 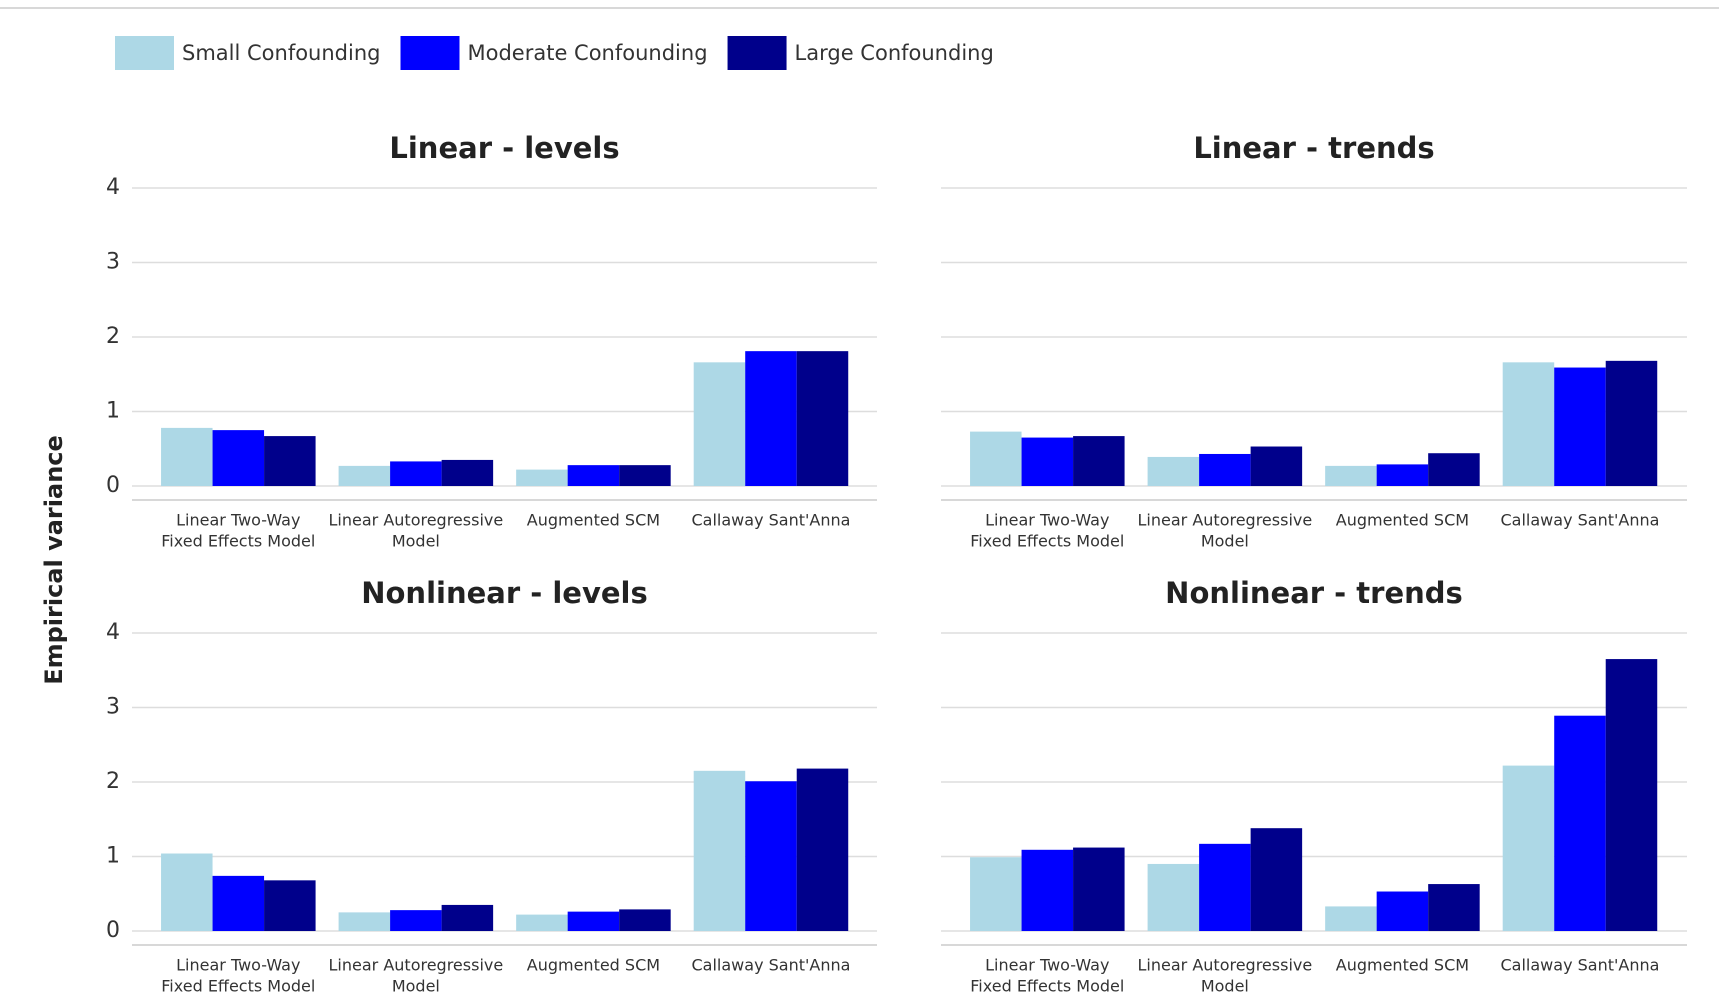 I want to click on panel-title: Linear - trends, so click(x=1313, y=148).